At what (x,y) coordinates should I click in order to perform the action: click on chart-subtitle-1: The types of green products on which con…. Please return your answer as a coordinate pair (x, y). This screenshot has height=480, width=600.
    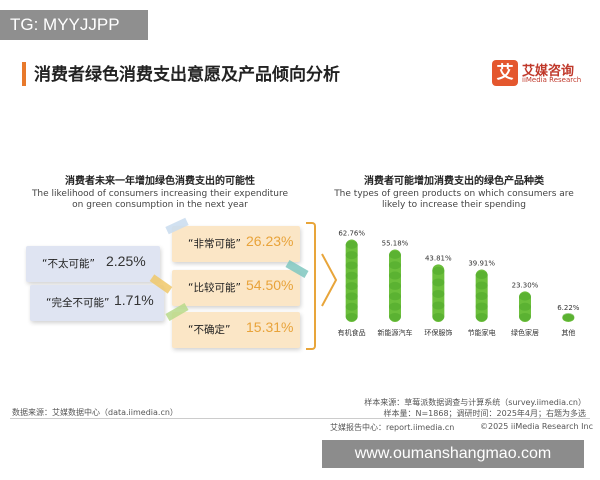
    Looking at the image, I should click on (454, 194).